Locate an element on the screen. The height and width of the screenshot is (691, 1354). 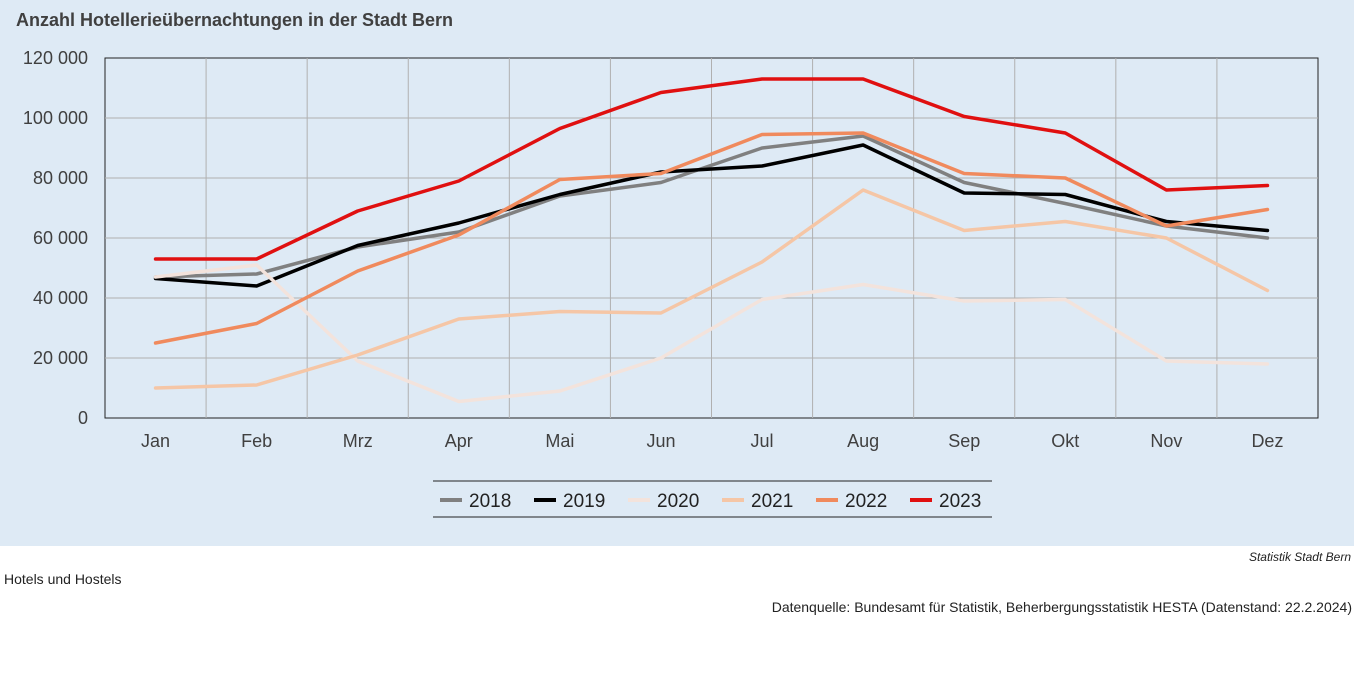
y-tick-label: 120 000 is located at coordinates (55, 58).